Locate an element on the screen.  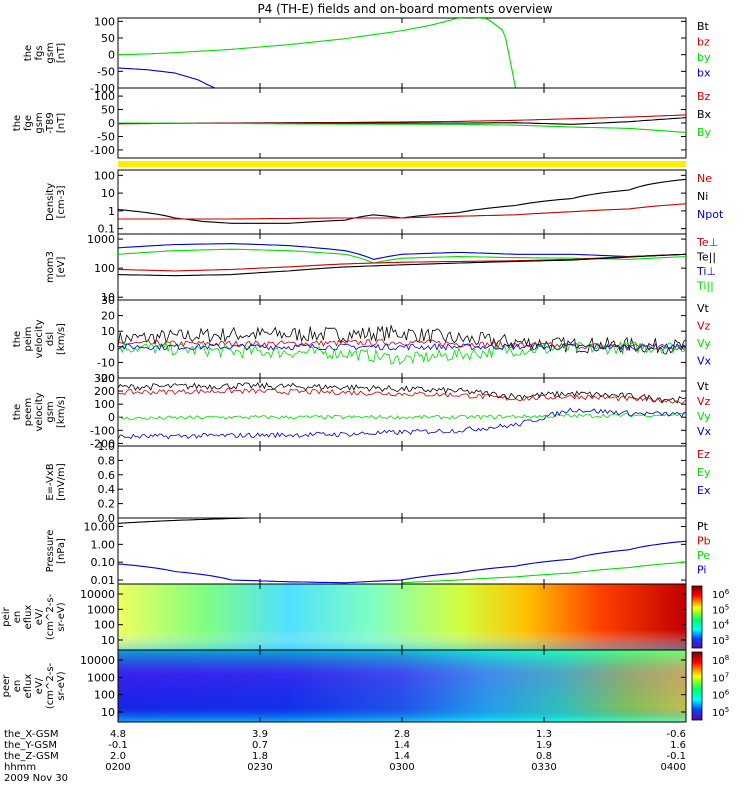
y-tick-label: 0.1 is located at coordinates (107, 229).